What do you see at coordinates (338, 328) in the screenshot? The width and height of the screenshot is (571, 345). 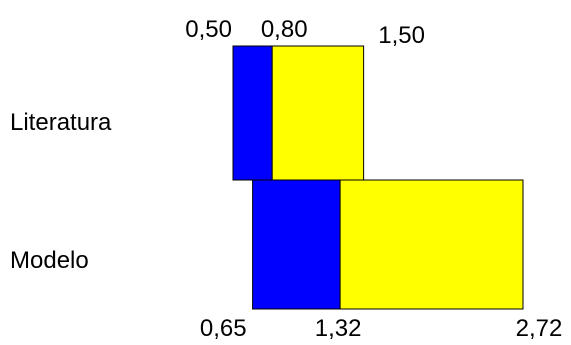 I see `value-label-modelo-2: 1,32` at bounding box center [338, 328].